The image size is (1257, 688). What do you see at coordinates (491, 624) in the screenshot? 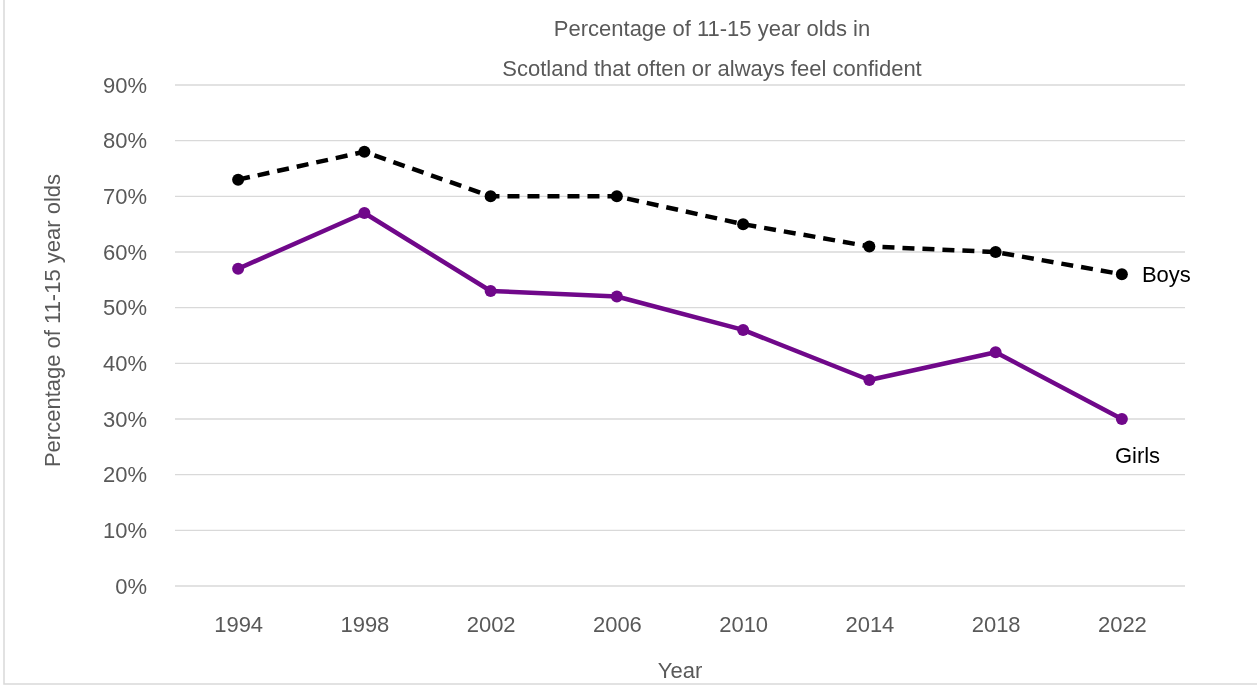
I see `x-tick-label: 2002` at bounding box center [491, 624].